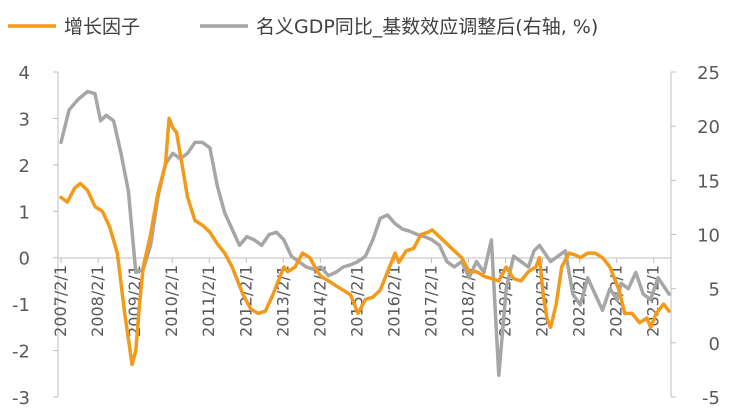 The height and width of the screenshot is (417, 729). What do you see at coordinates (427, 27) in the screenshot?
I see `legend-label-nominal-gdp: 名义GDP同比_基数效应调整后(右轴, %)` at bounding box center [427, 27].